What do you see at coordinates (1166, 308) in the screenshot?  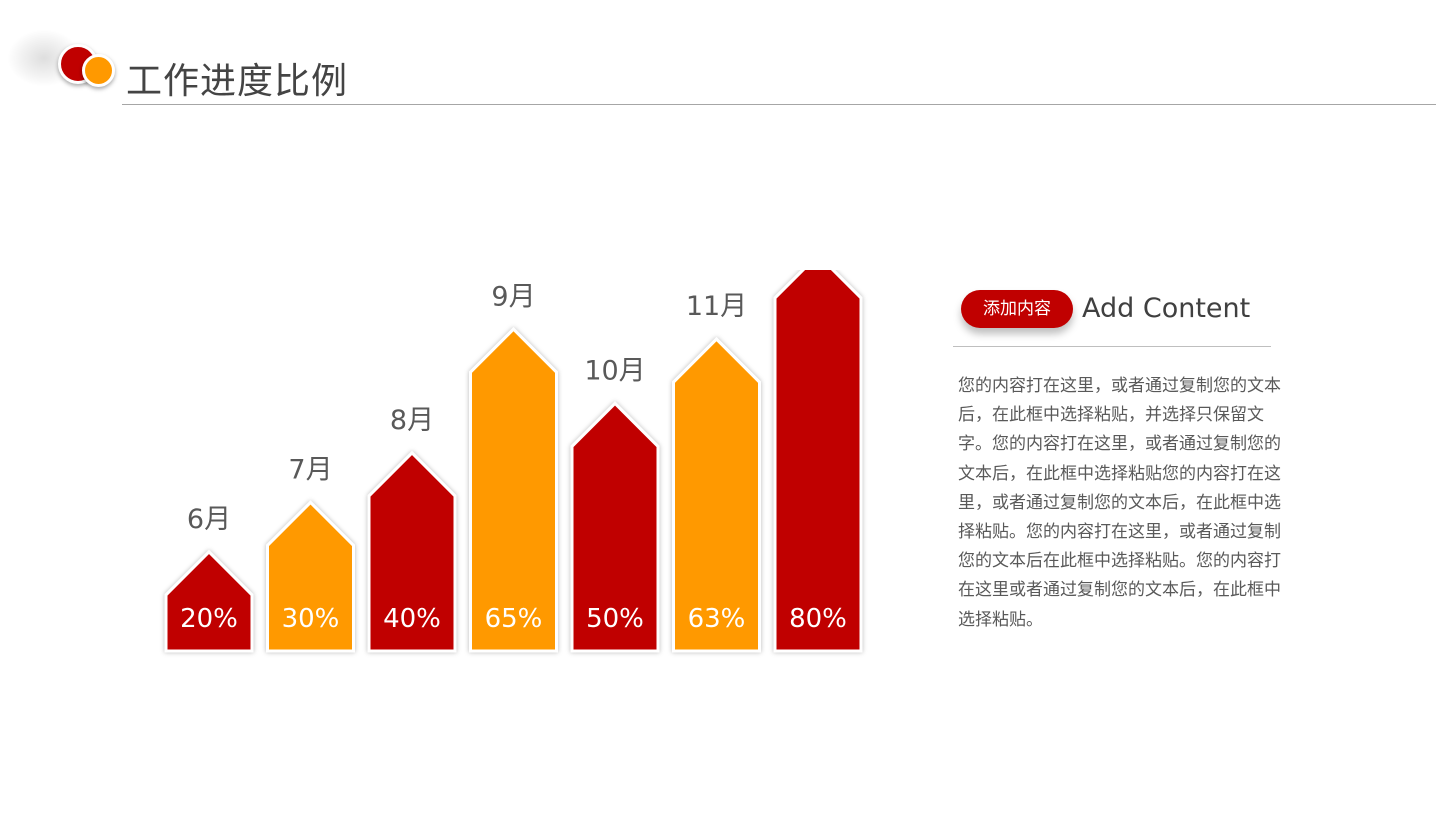 I see `panel-heading: Add Content` at bounding box center [1166, 308].